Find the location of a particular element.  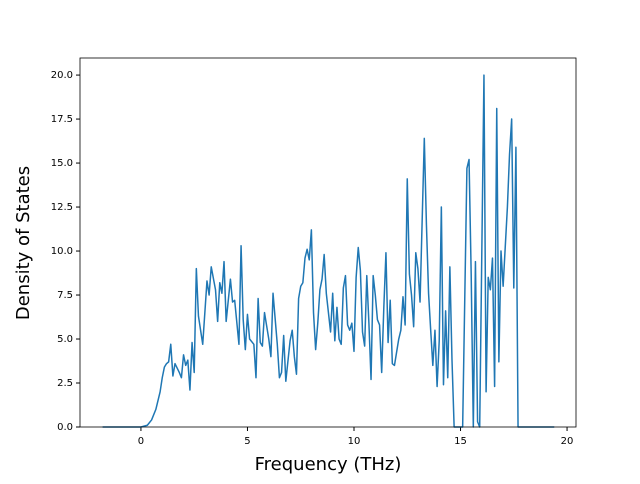

y-tick-label: 7.5 is located at coordinates (65, 295).